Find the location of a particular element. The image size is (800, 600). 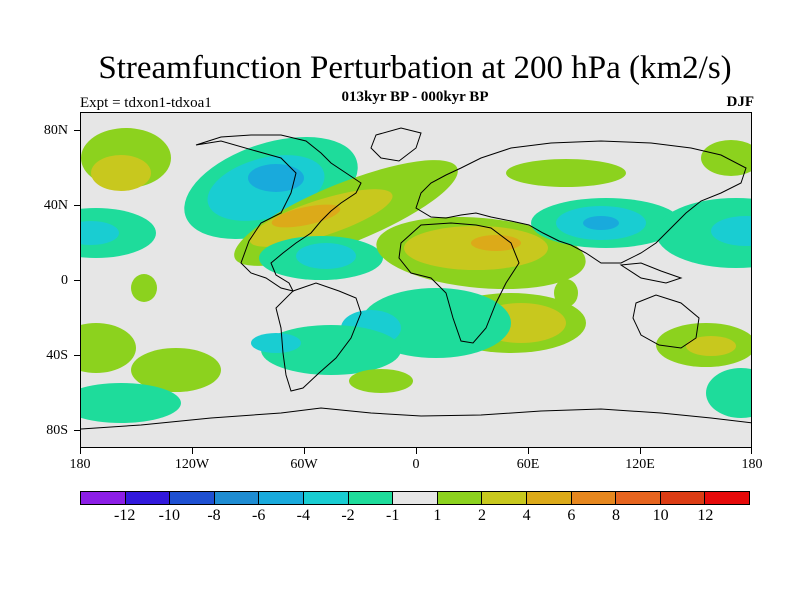

lon-label-180w: 180 is located at coordinates (80, 464).